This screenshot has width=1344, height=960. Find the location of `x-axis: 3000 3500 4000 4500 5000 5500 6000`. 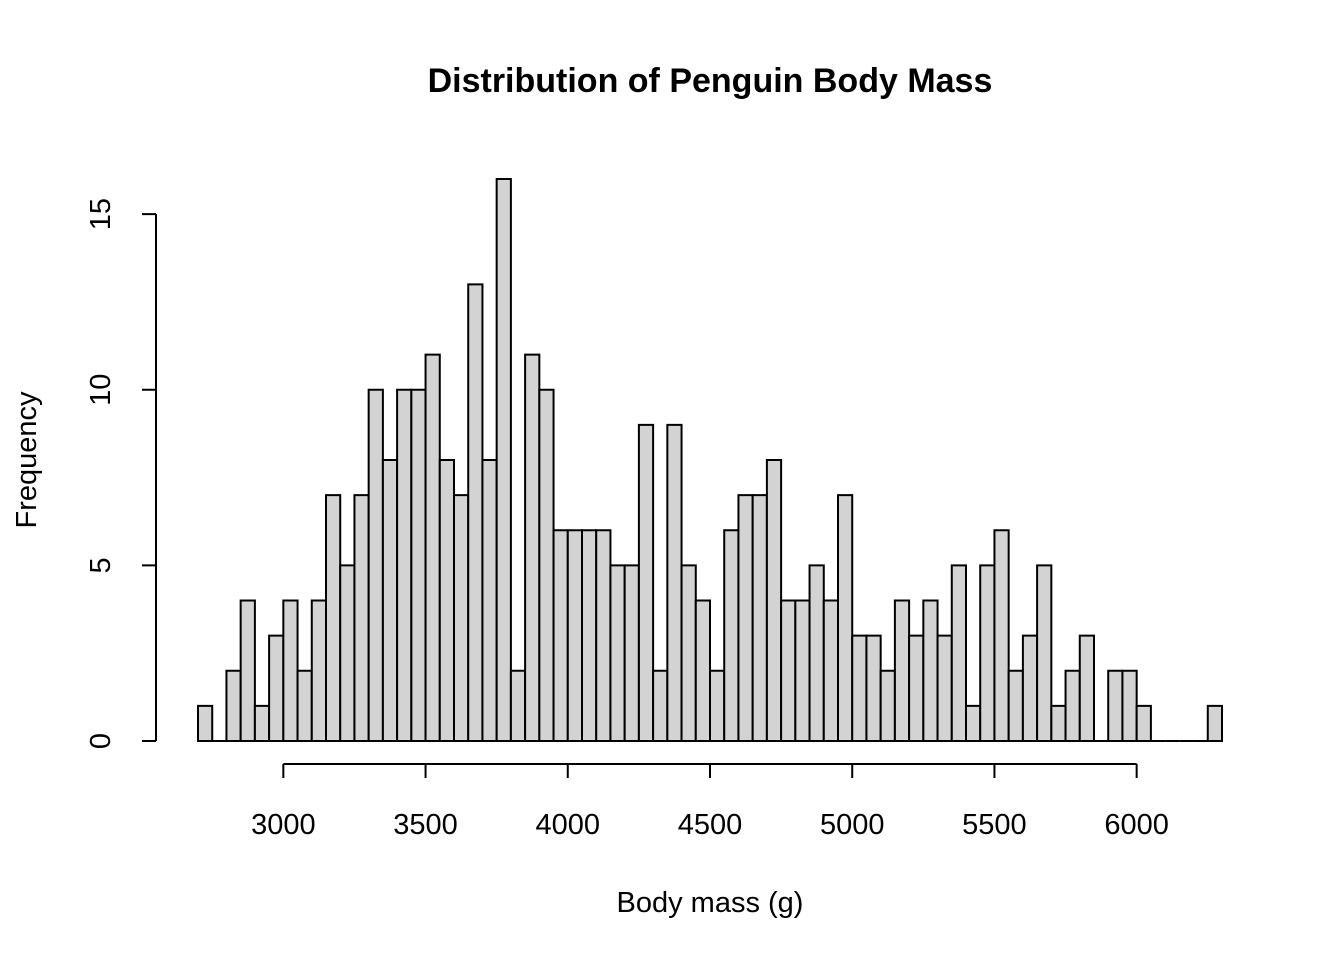

x-axis: 3000 3500 4000 4500 5000 5500 6000 is located at coordinates (710, 802).